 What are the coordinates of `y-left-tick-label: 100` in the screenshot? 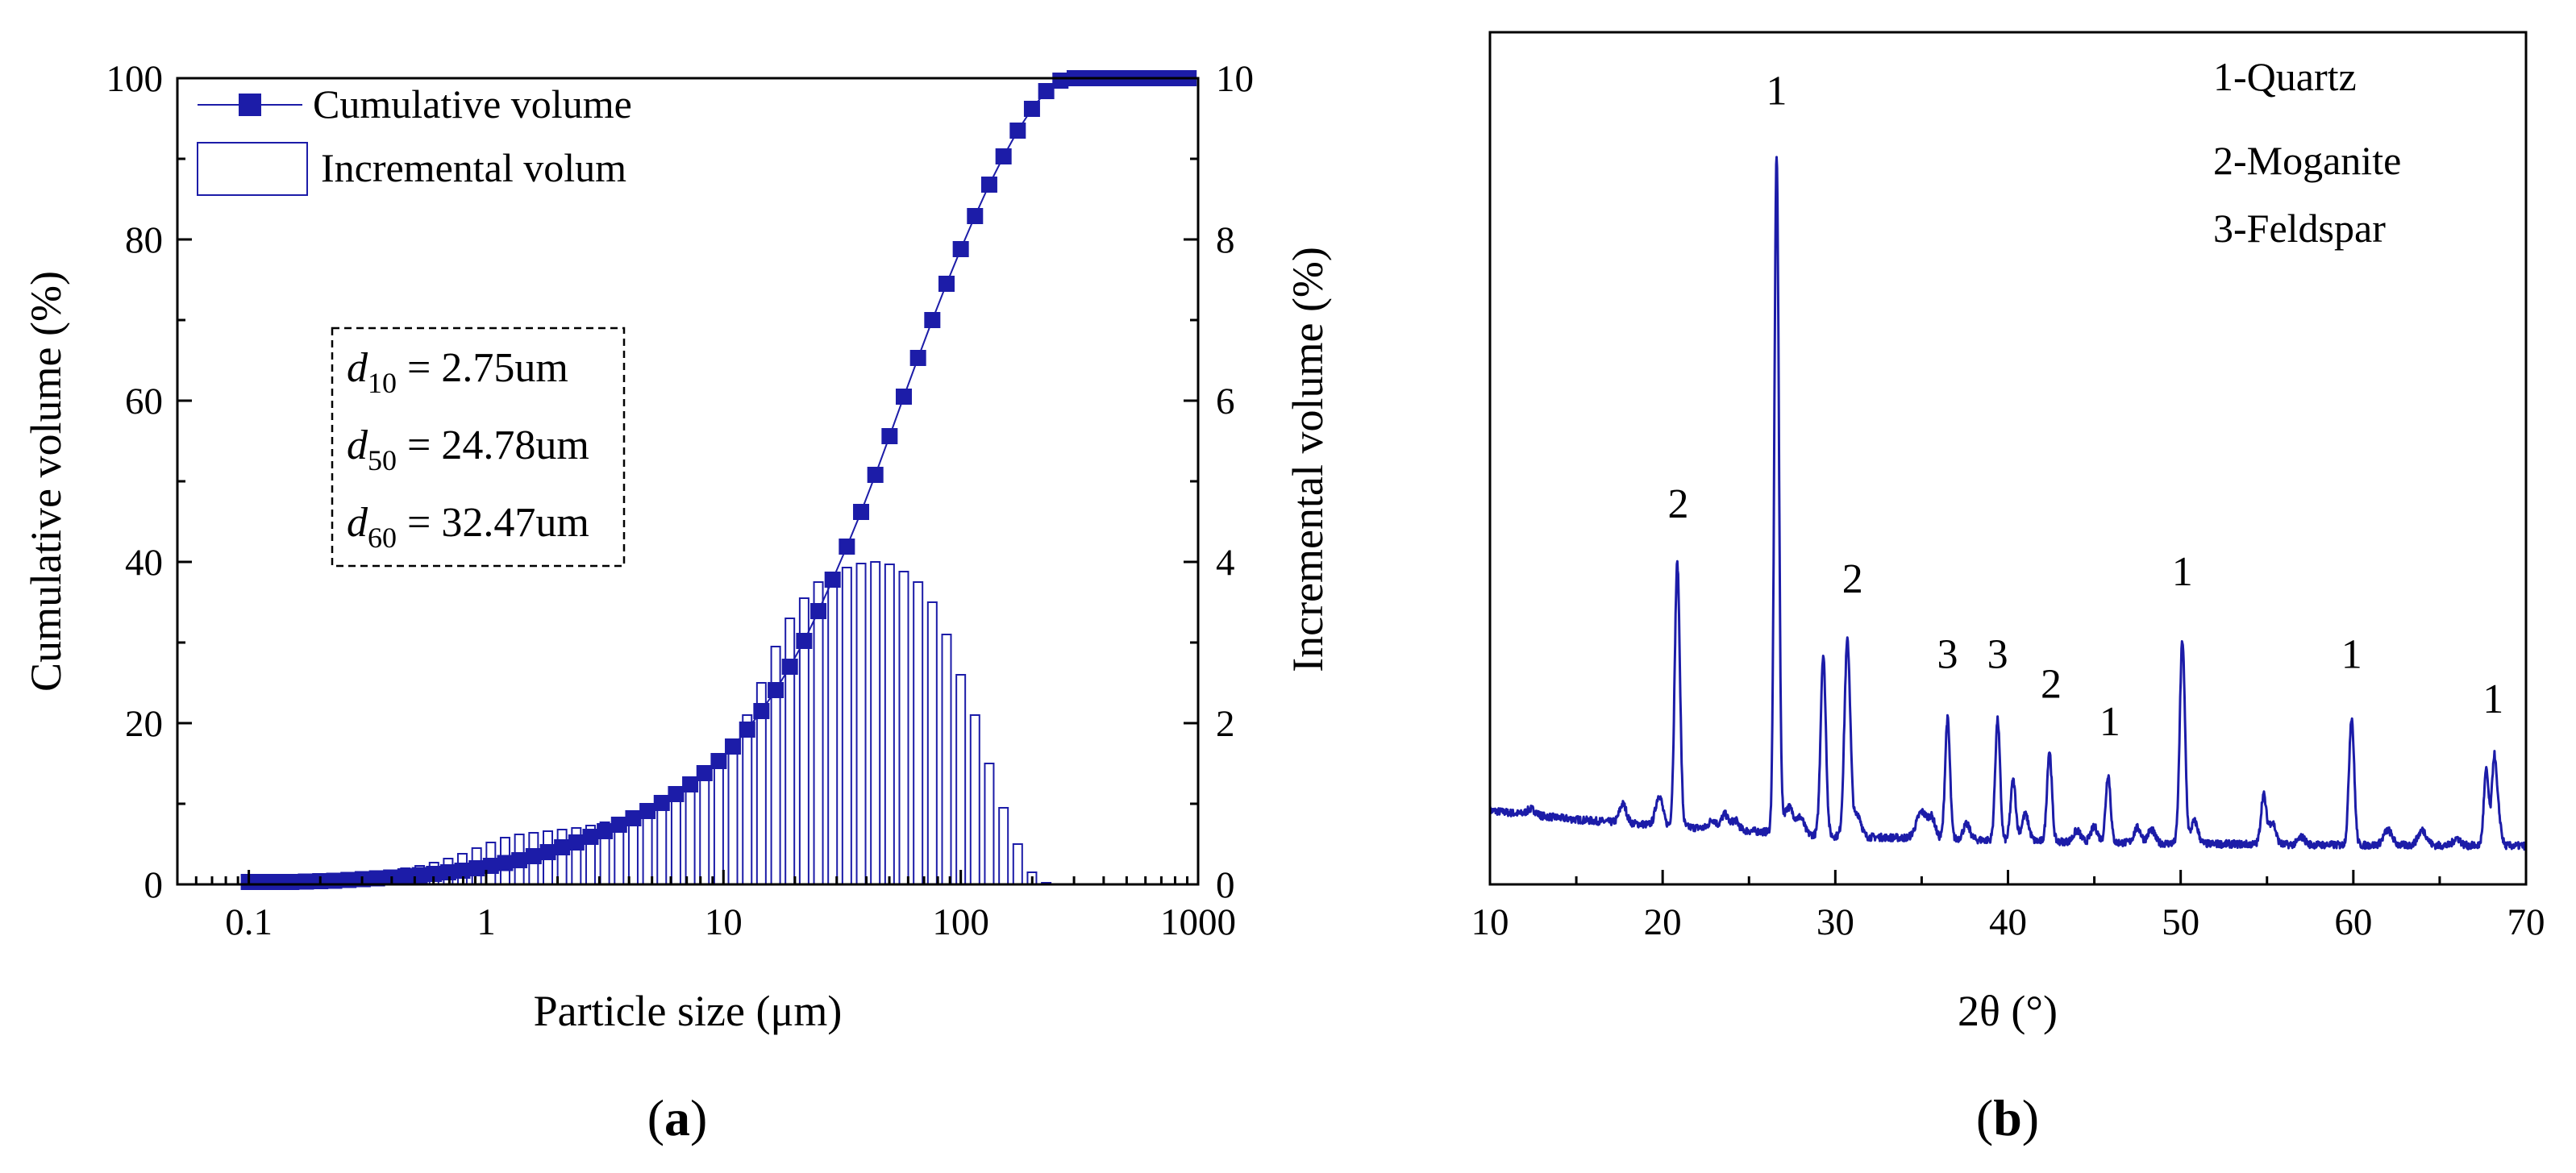 It's located at (135, 79).